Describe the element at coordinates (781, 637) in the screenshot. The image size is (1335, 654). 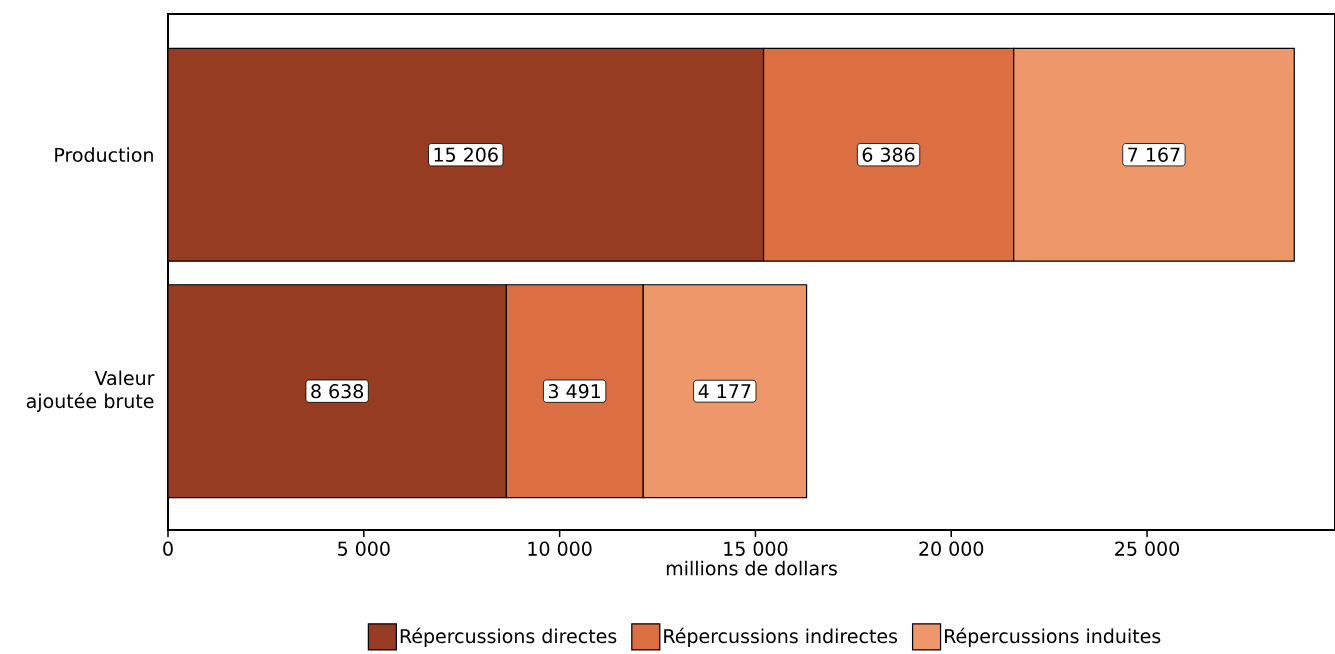
I see `legend-label: Répercussions indirectes` at that location.